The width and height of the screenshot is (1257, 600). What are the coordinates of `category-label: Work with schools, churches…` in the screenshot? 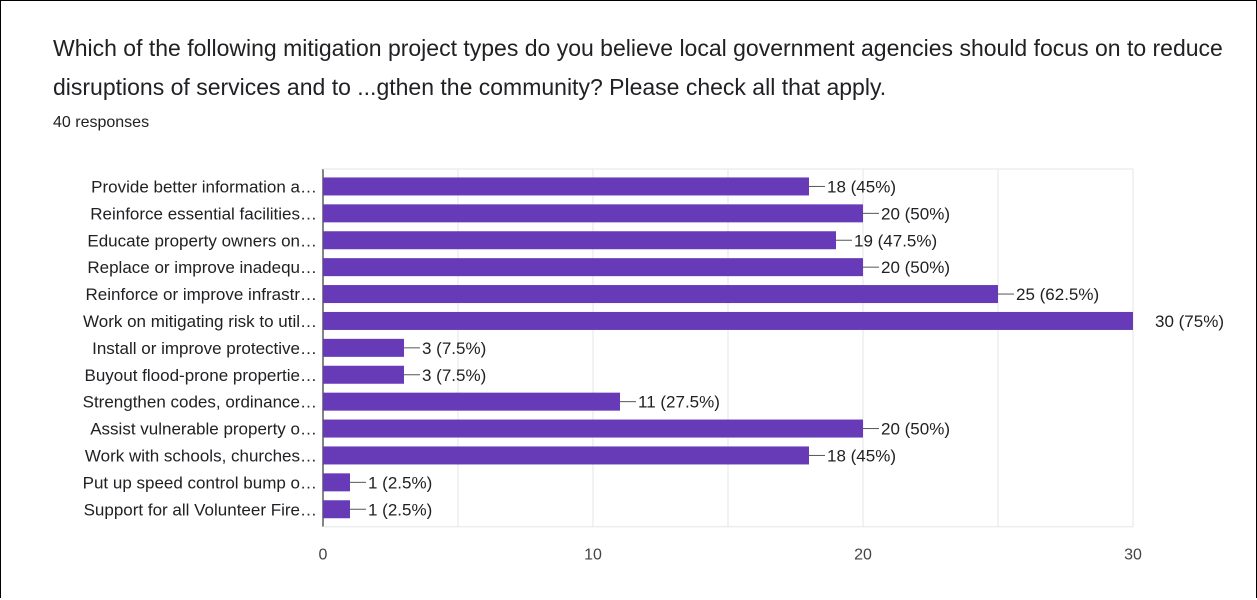 It's located at (201, 455).